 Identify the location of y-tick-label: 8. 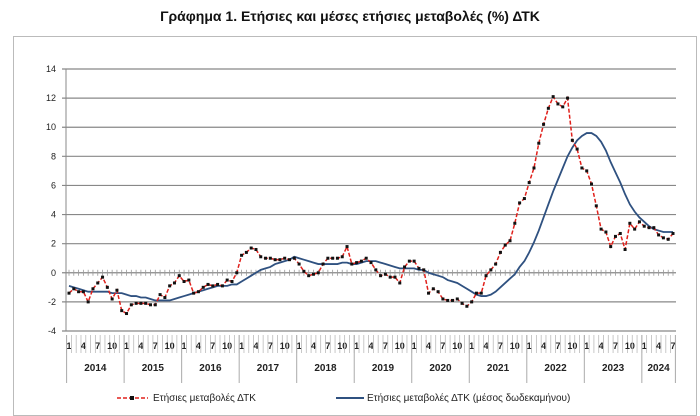
(53, 156).